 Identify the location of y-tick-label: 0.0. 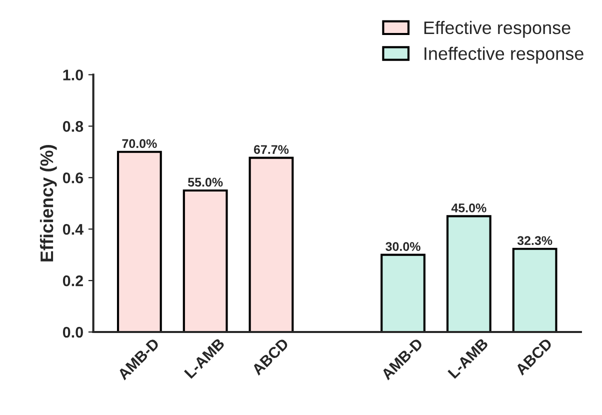
(72, 332).